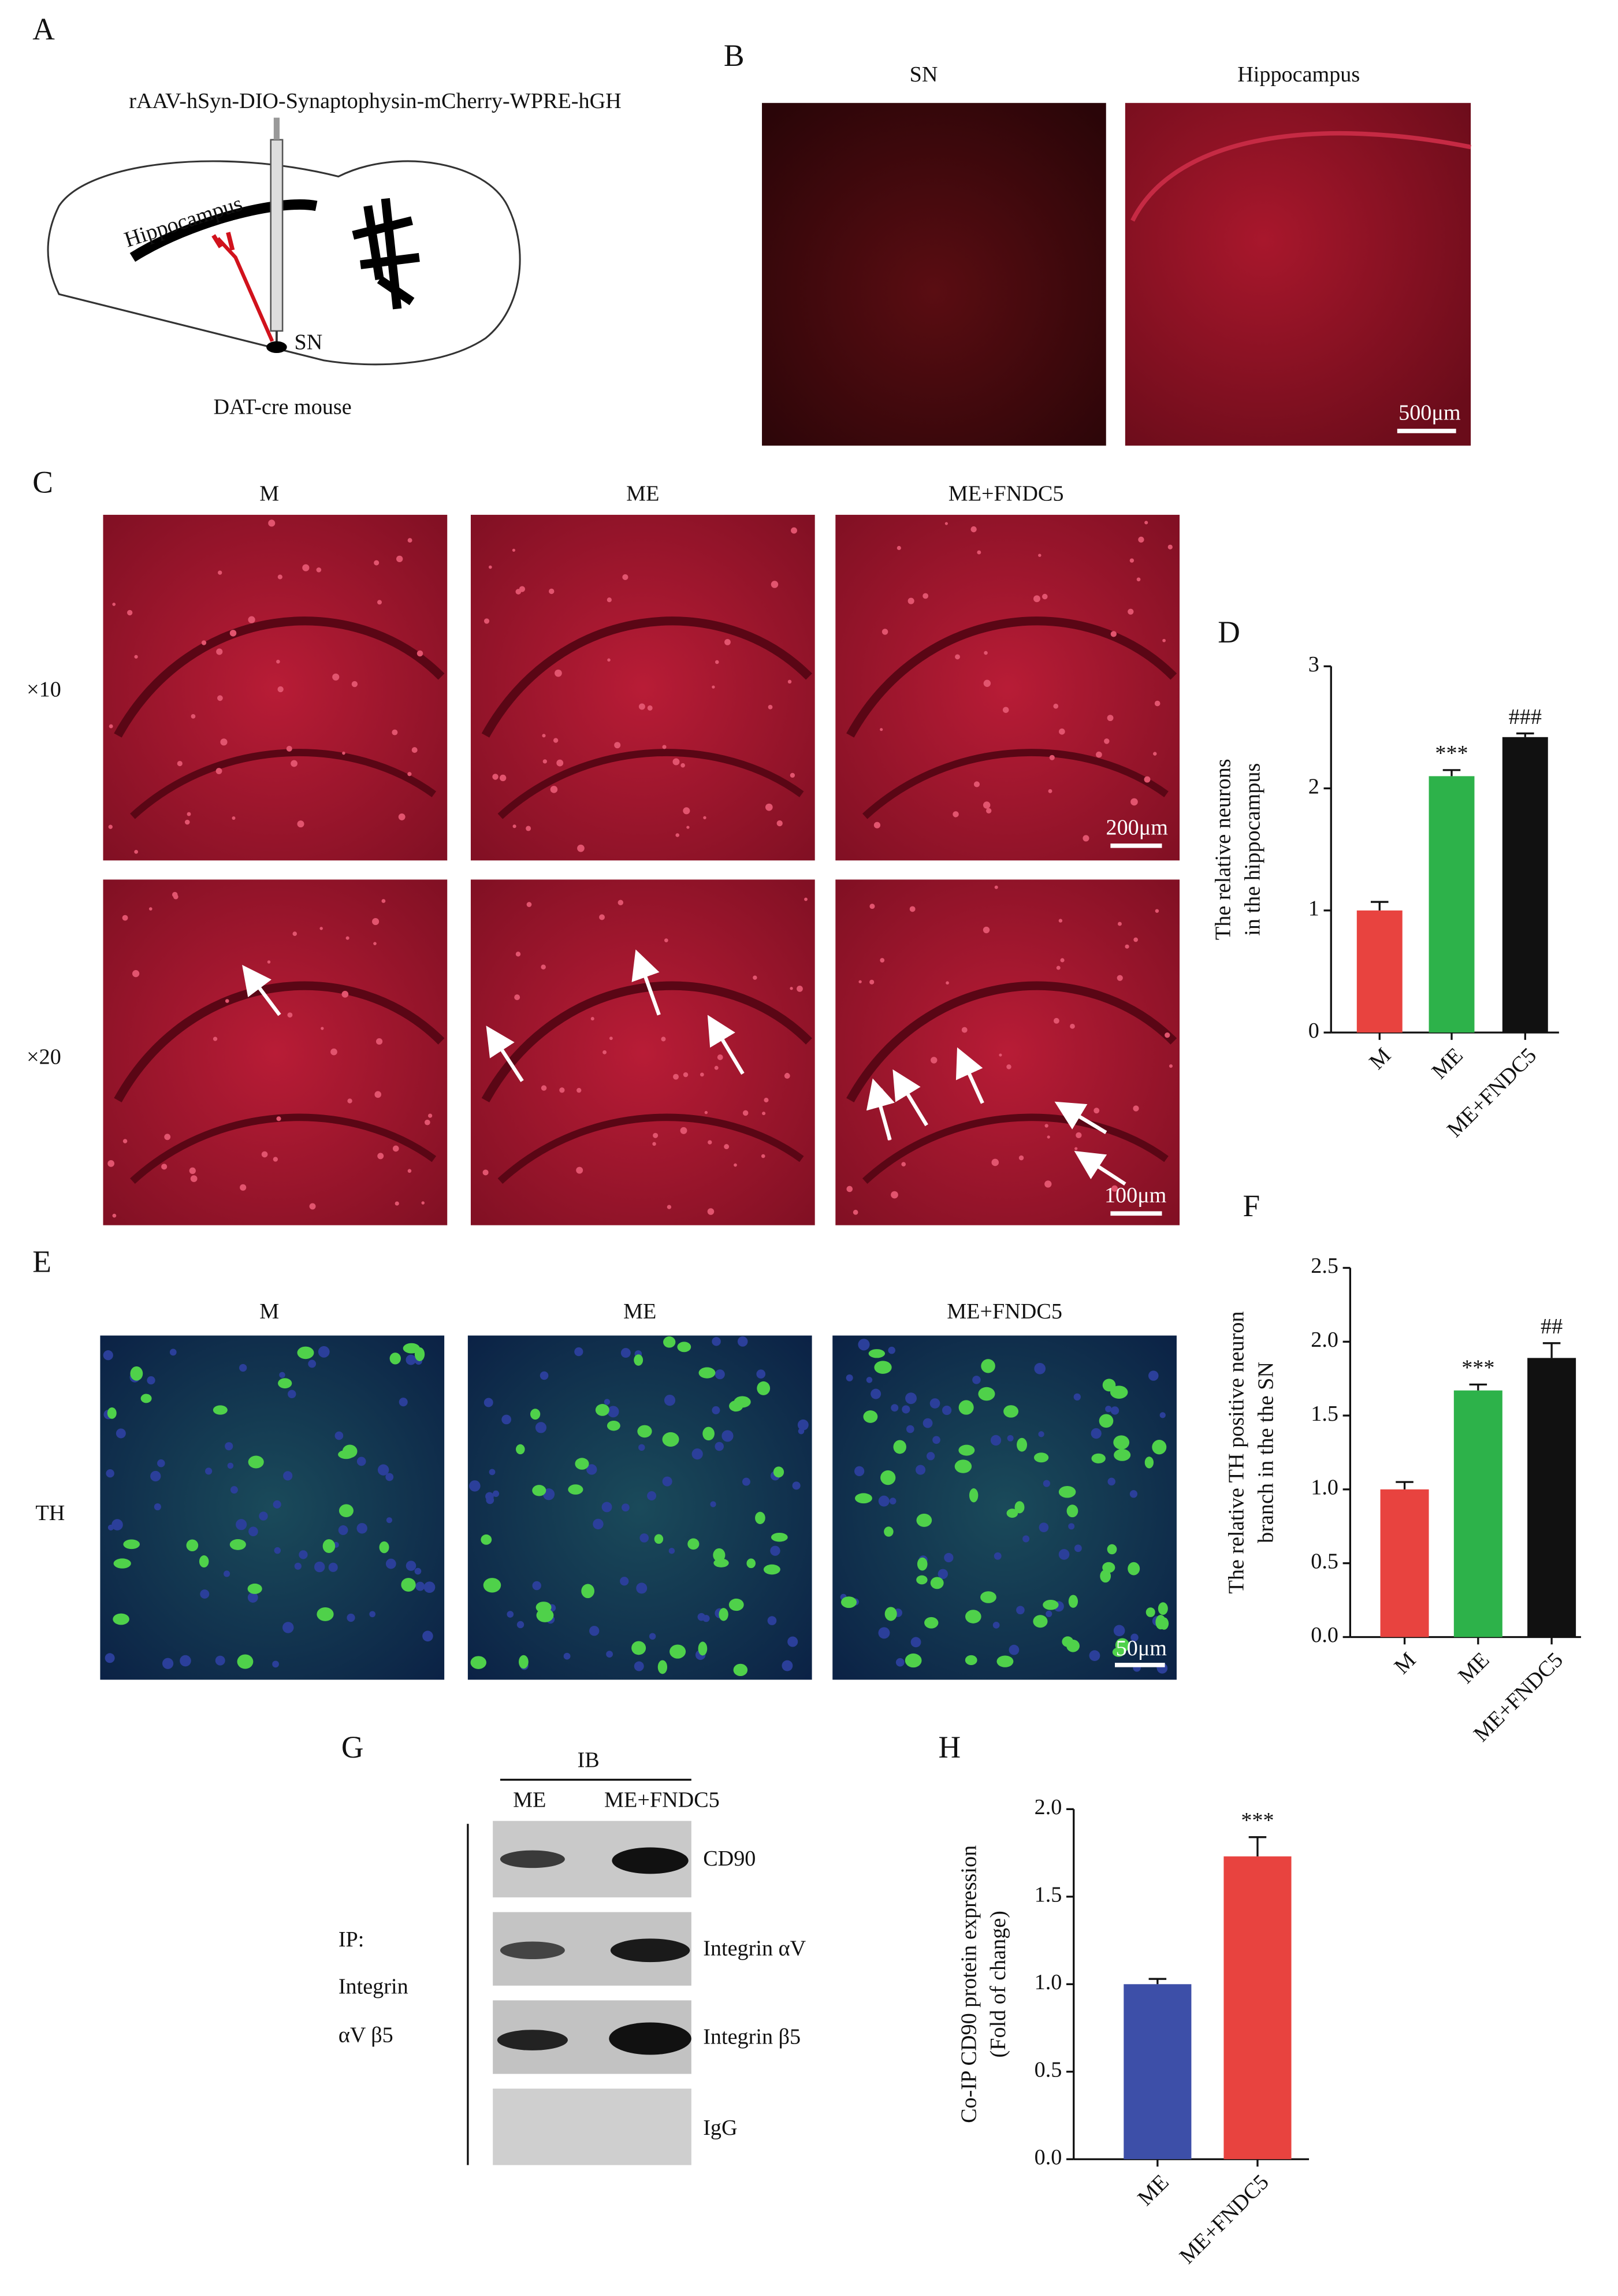  I want to click on scale-bar-label: 200μm, so click(1137, 828).